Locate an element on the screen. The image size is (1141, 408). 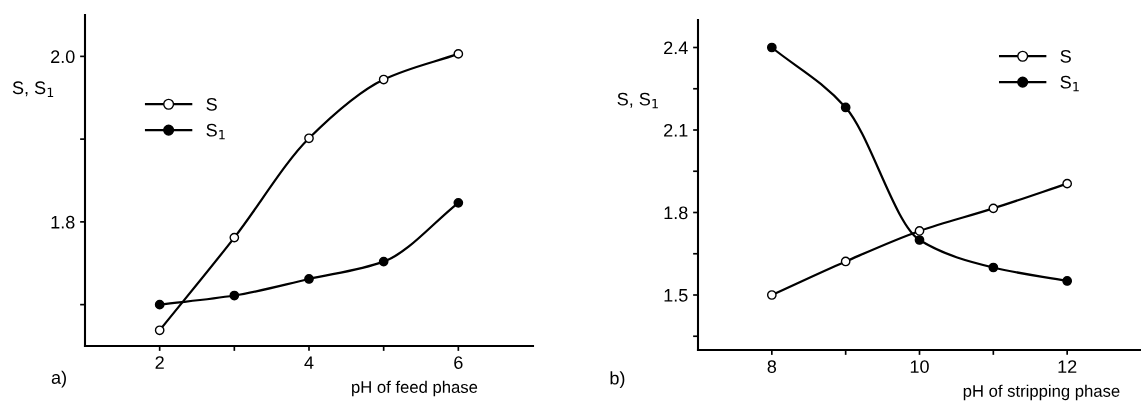
x-axis-title: pH of stripping phase is located at coordinates (1041, 392).